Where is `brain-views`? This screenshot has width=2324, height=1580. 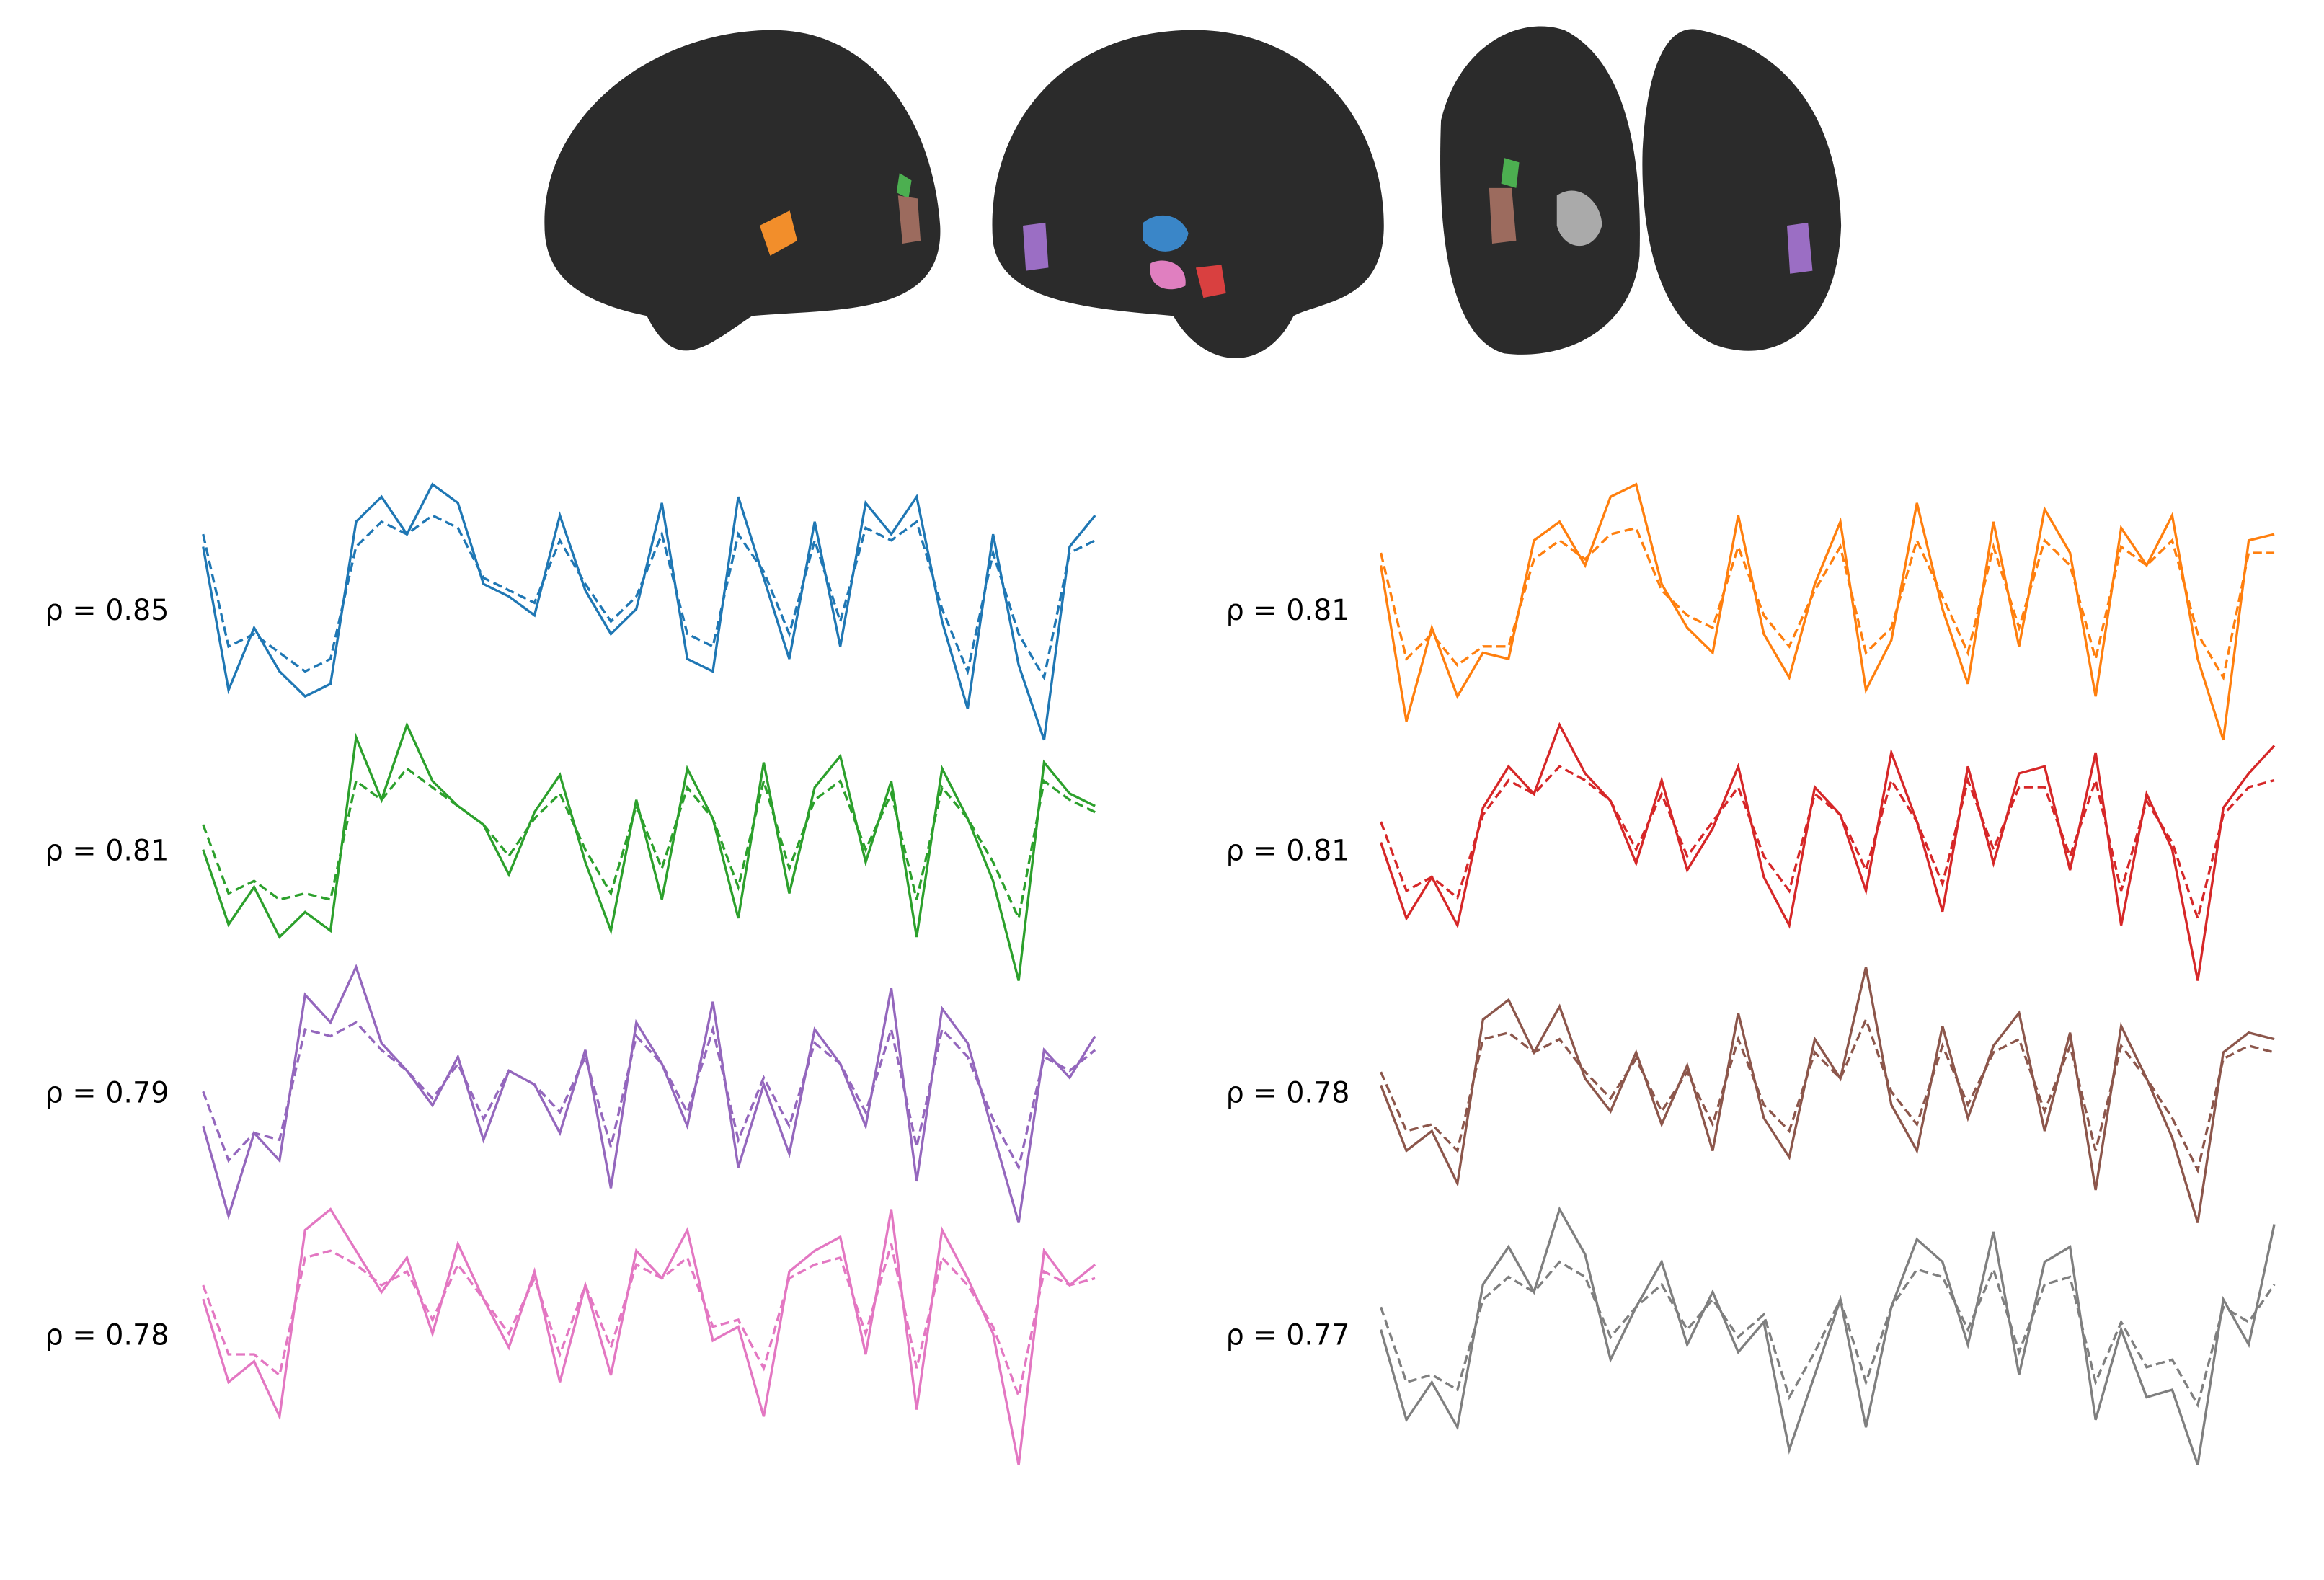 brain-views is located at coordinates (1193, 192).